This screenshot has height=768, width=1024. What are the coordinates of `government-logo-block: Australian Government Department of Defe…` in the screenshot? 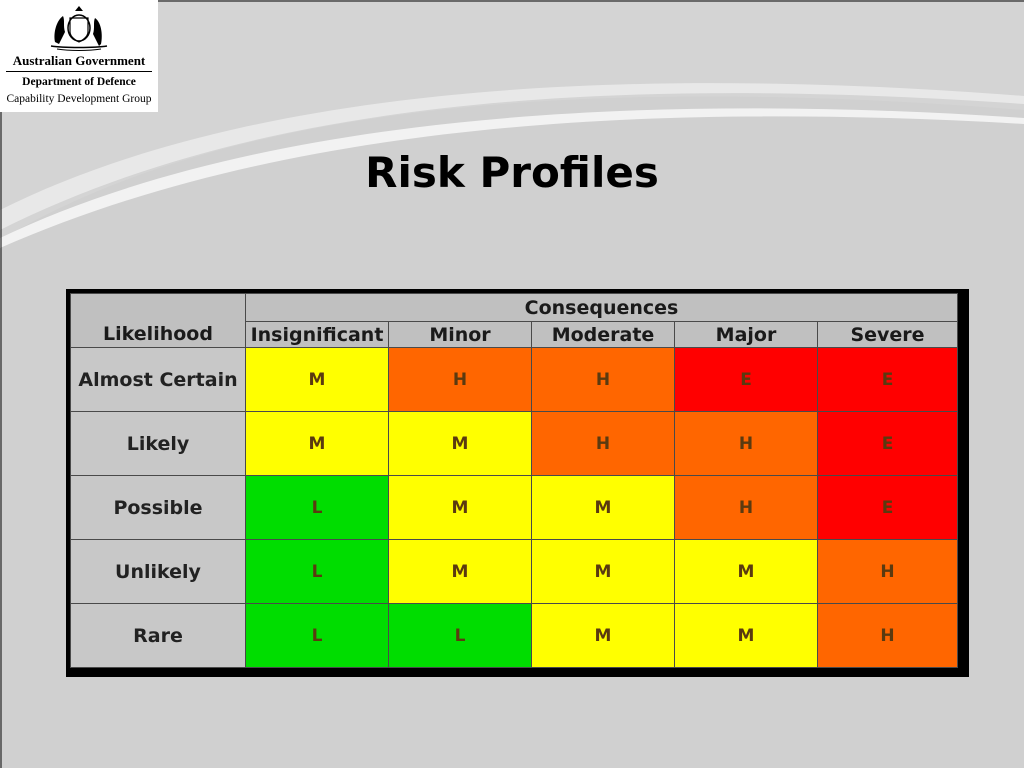 It's located at (79, 56).